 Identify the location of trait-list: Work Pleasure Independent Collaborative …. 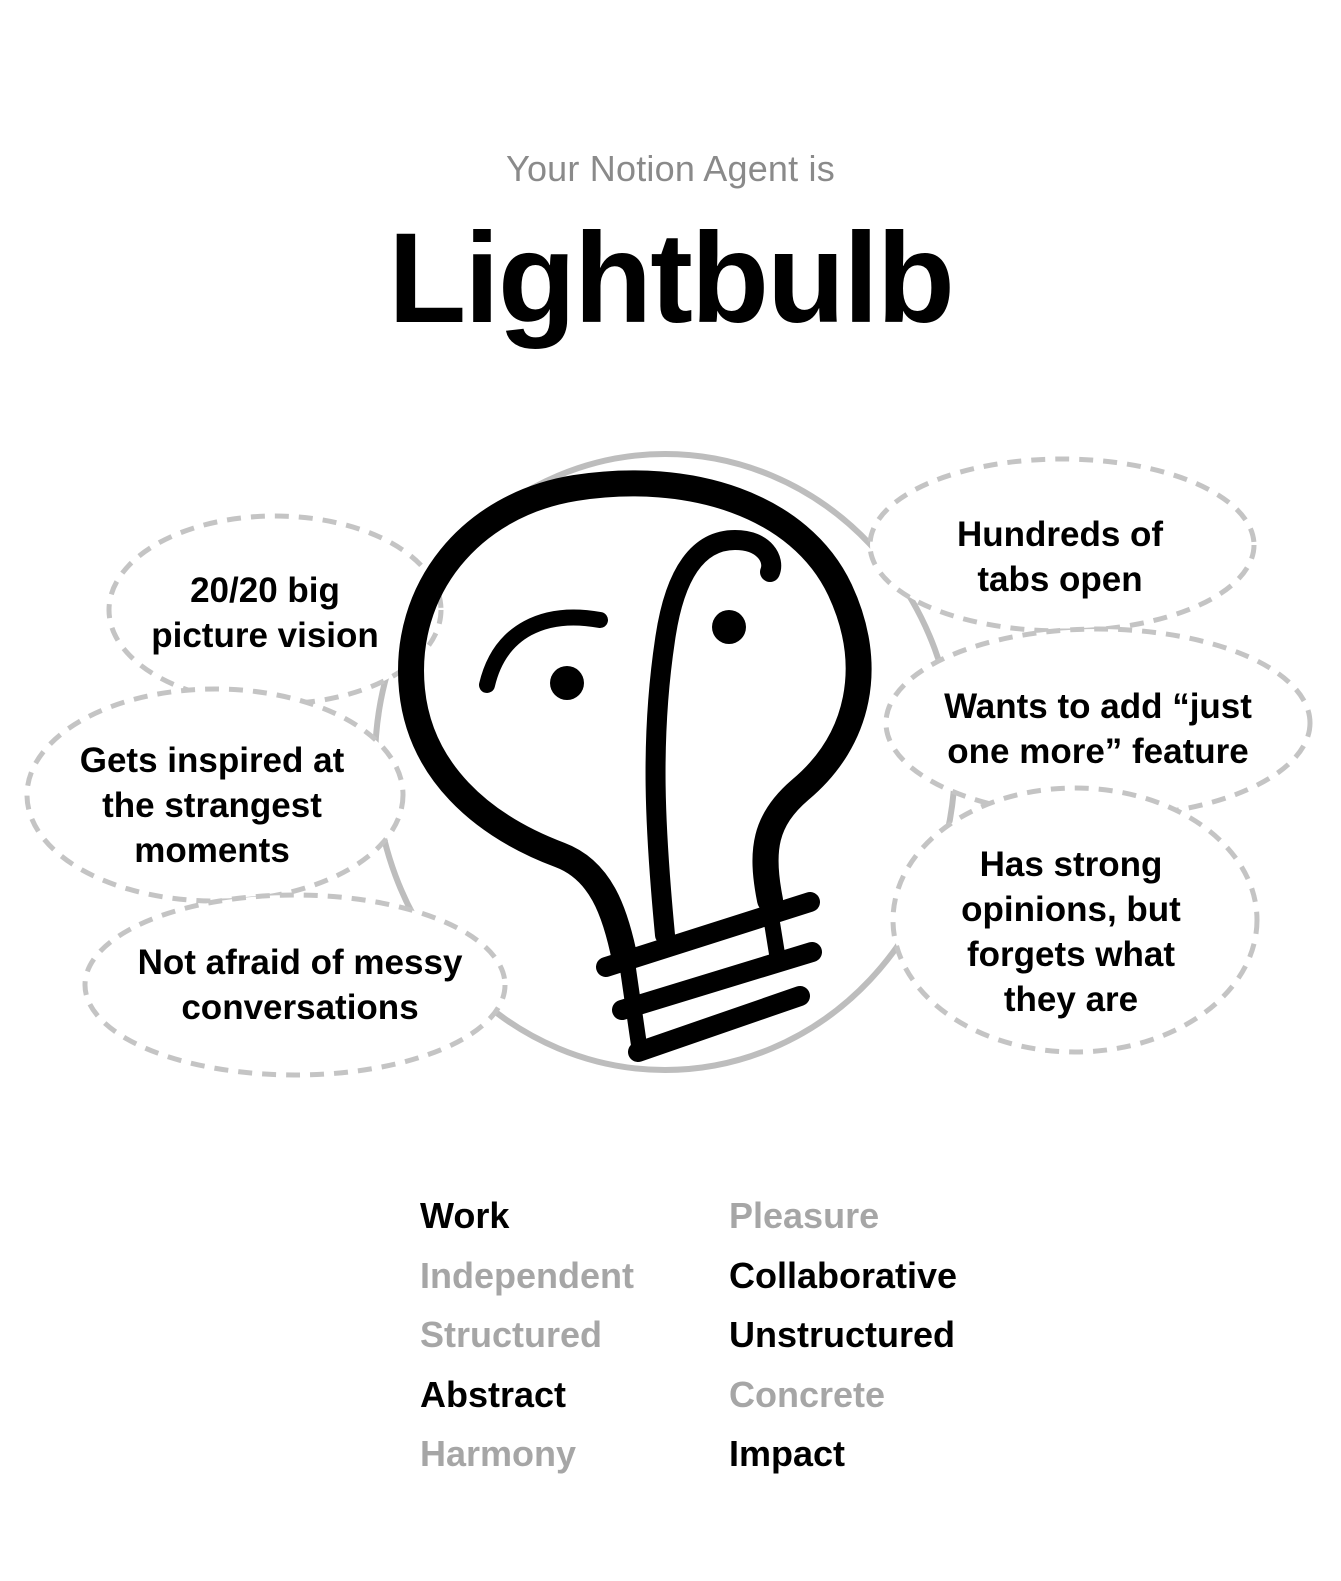
(730, 1339).